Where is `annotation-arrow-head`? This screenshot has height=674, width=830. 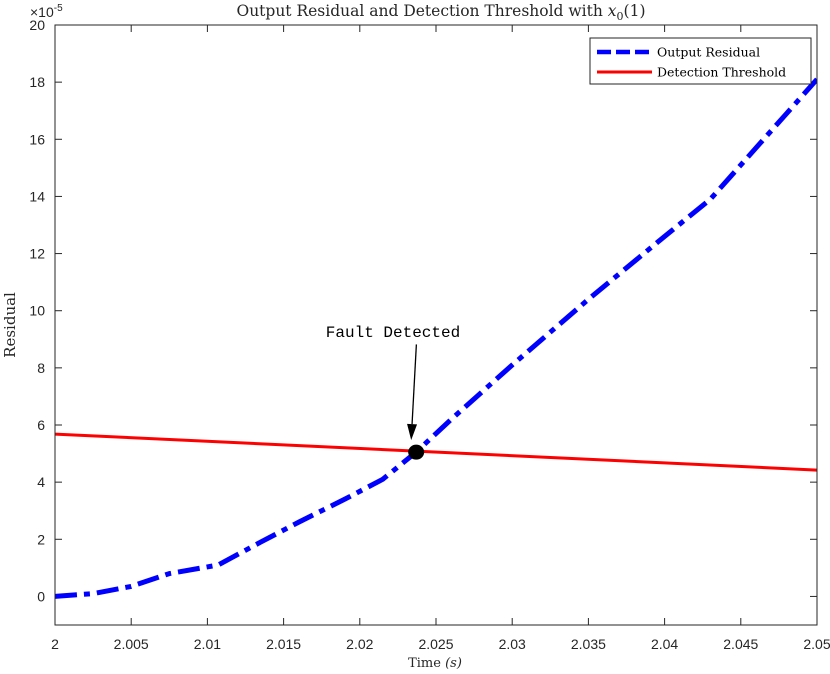 annotation-arrow-head is located at coordinates (412, 432).